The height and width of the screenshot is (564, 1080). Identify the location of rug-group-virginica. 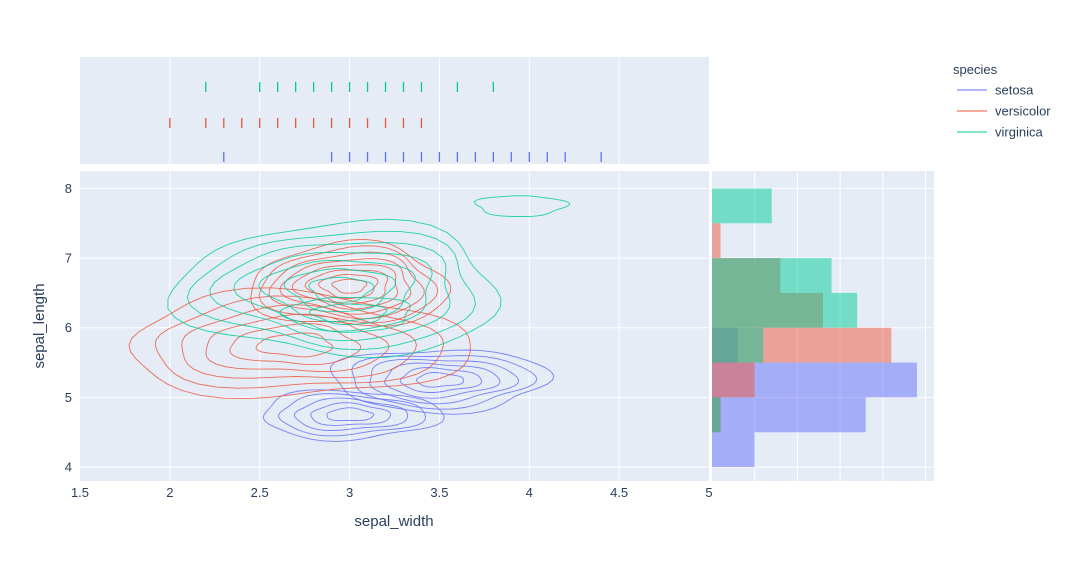
(349, 87).